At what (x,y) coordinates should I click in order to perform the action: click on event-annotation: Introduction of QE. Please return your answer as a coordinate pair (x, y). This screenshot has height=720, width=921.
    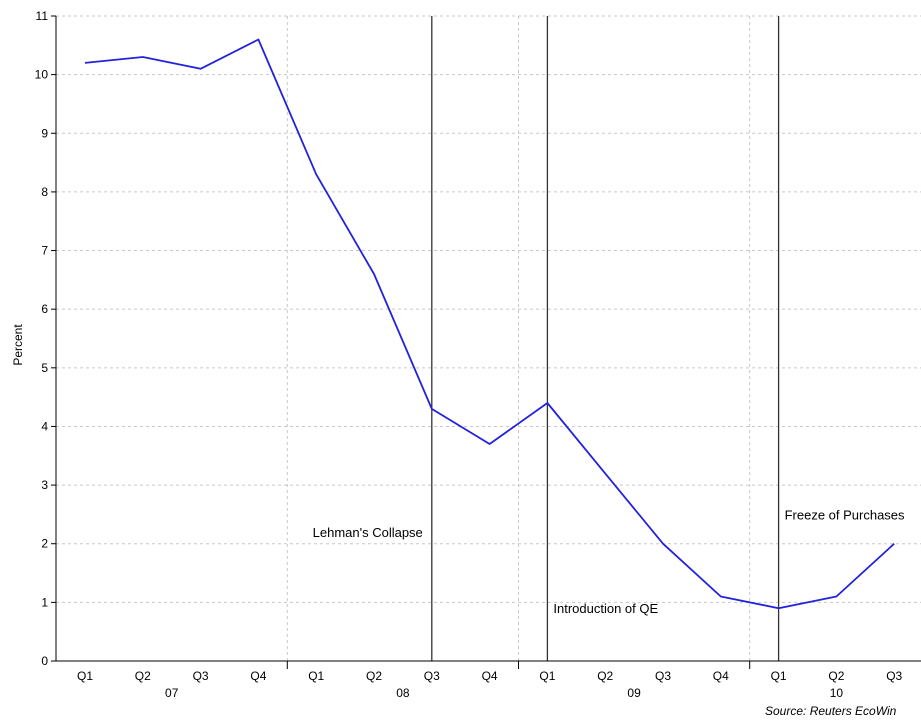
    Looking at the image, I should click on (605, 608).